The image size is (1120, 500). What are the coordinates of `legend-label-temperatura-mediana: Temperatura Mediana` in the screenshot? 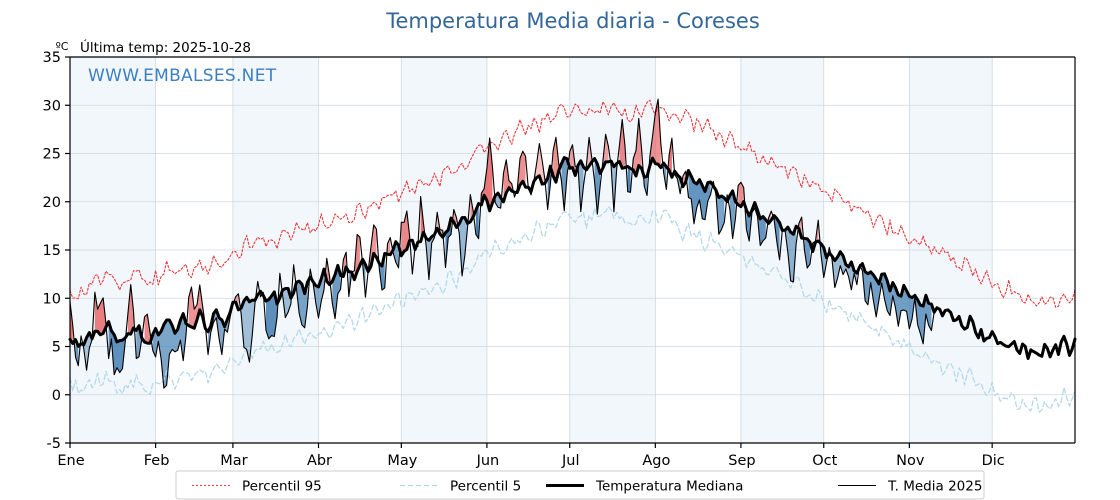 It's located at (669, 487).